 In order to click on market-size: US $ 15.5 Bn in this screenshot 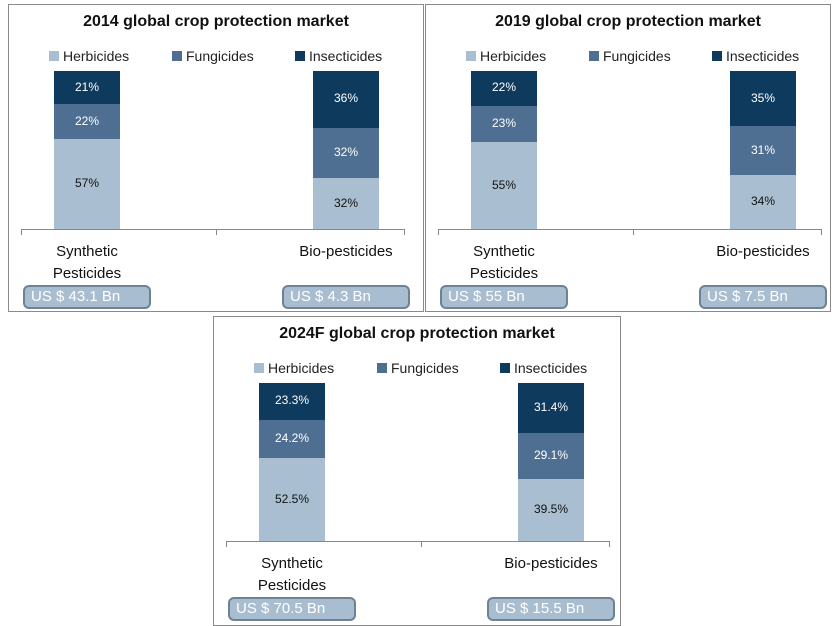, I will do `click(551, 609)`.